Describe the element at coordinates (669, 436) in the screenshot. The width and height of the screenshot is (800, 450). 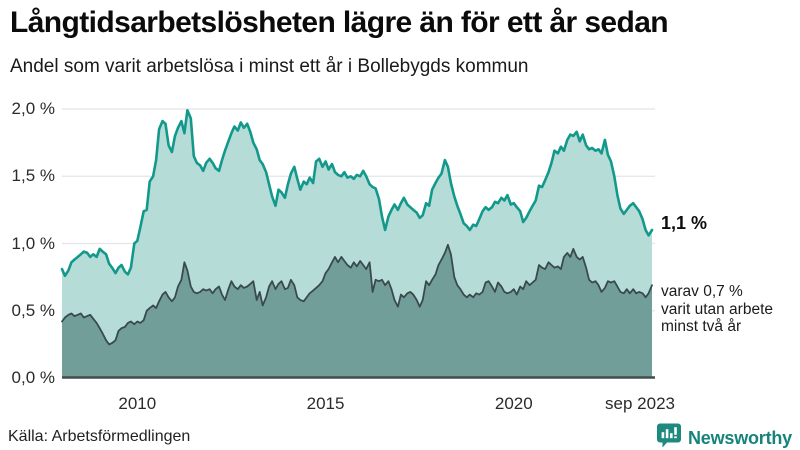
I see `newsworthy-logo-icon` at that location.